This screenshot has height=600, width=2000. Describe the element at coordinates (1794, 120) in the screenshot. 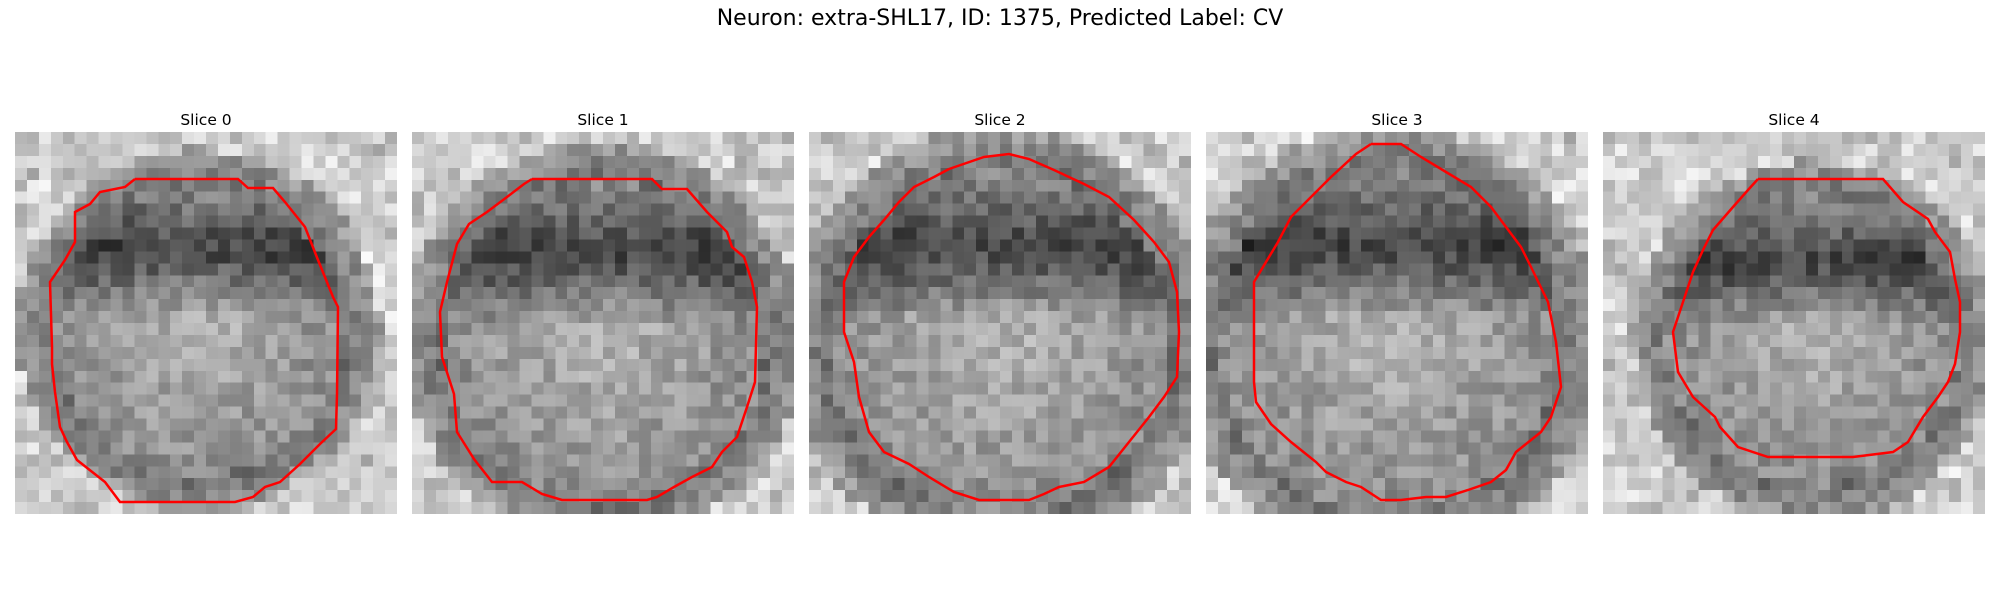

I see `slice-title: Slice 4` at that location.